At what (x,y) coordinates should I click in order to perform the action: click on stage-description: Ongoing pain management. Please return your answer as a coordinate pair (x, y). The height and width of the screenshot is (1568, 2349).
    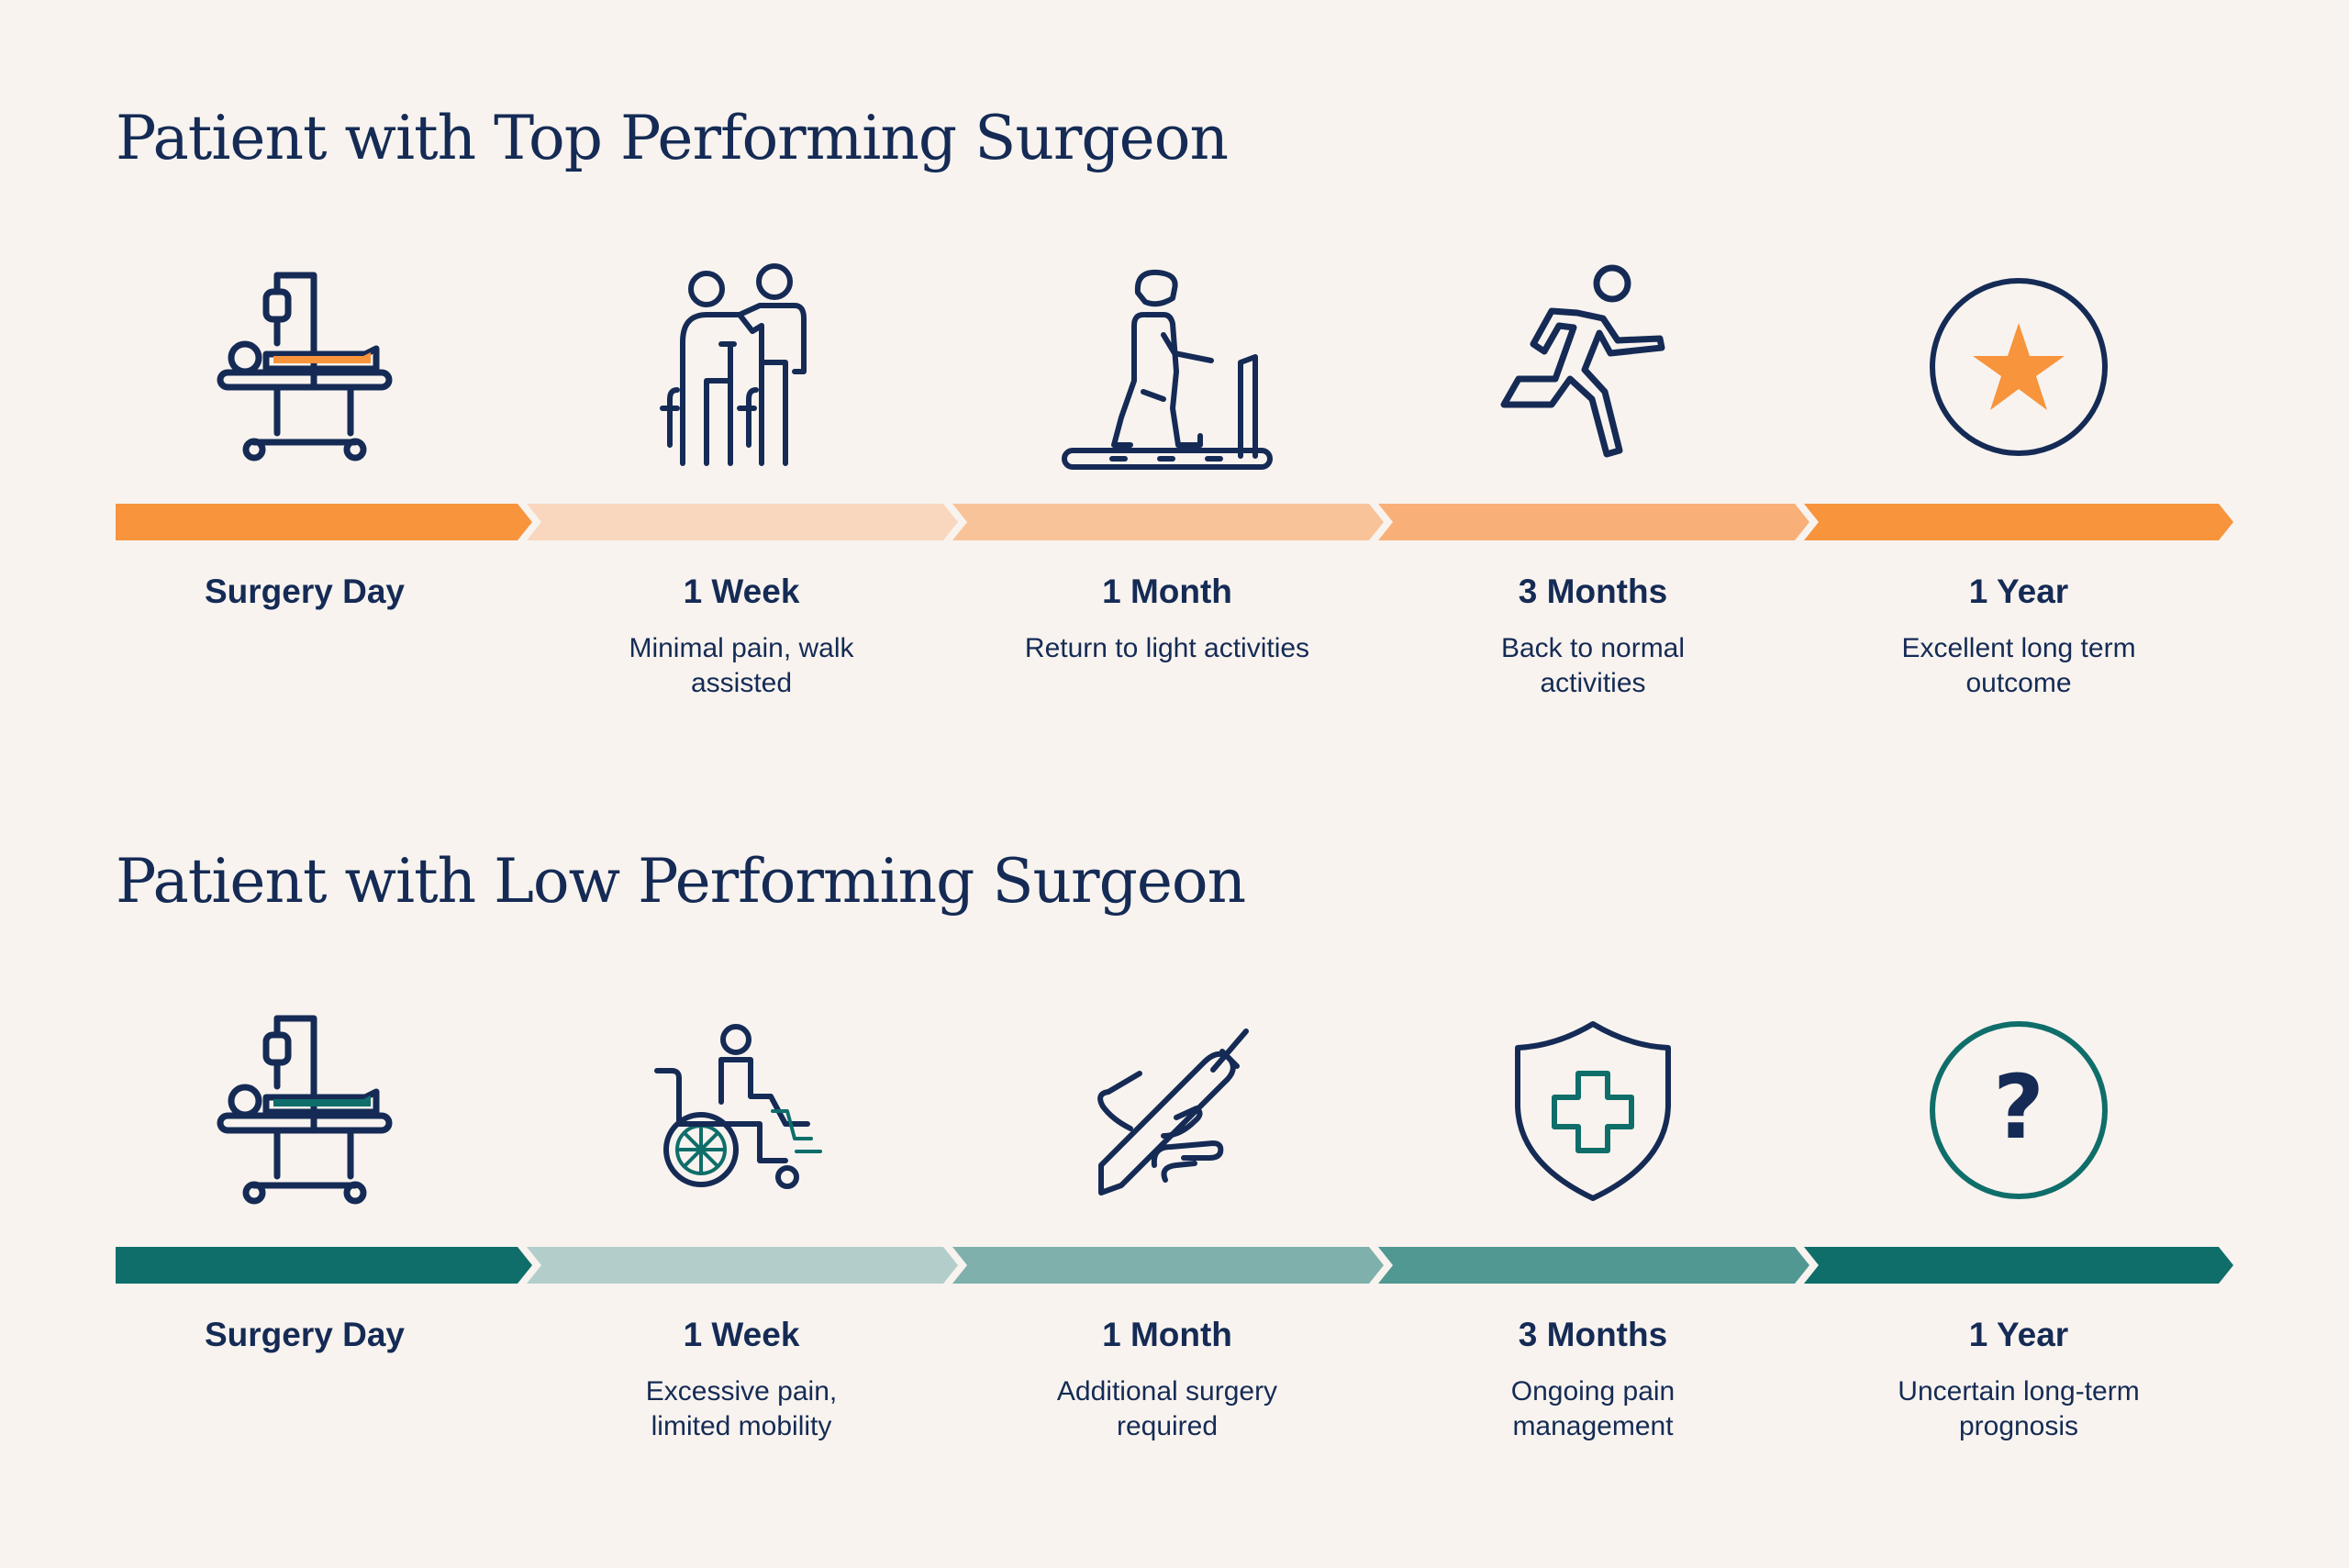
    Looking at the image, I should click on (1592, 1408).